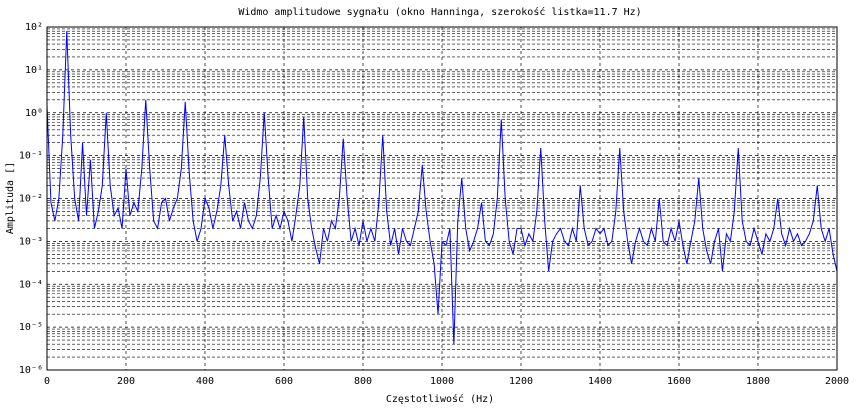 This screenshot has width=856, height=410. Describe the element at coordinates (440, 399) in the screenshot. I see `x-axis-label: Częstotliwość (Hz)` at that location.